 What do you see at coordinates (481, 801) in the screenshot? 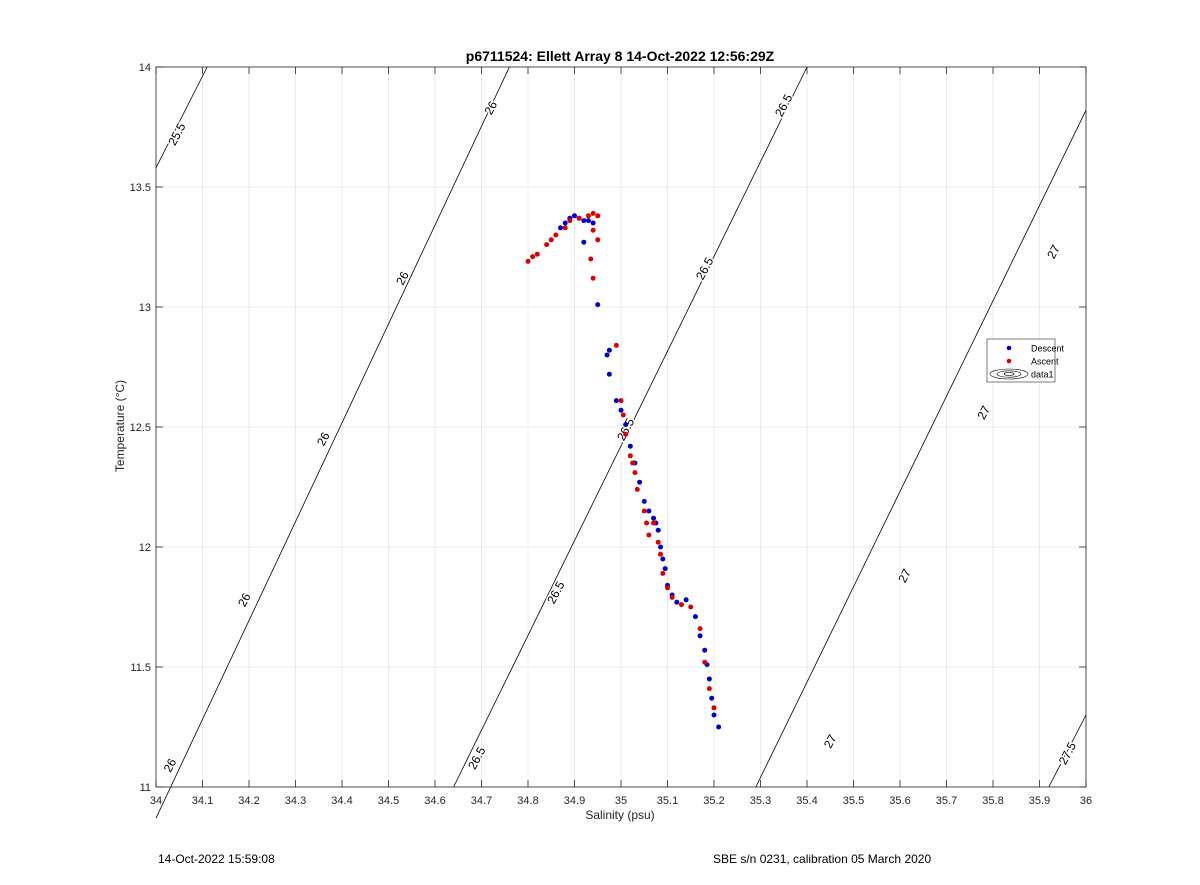
I see `x-tick-label: 34.7` at bounding box center [481, 801].